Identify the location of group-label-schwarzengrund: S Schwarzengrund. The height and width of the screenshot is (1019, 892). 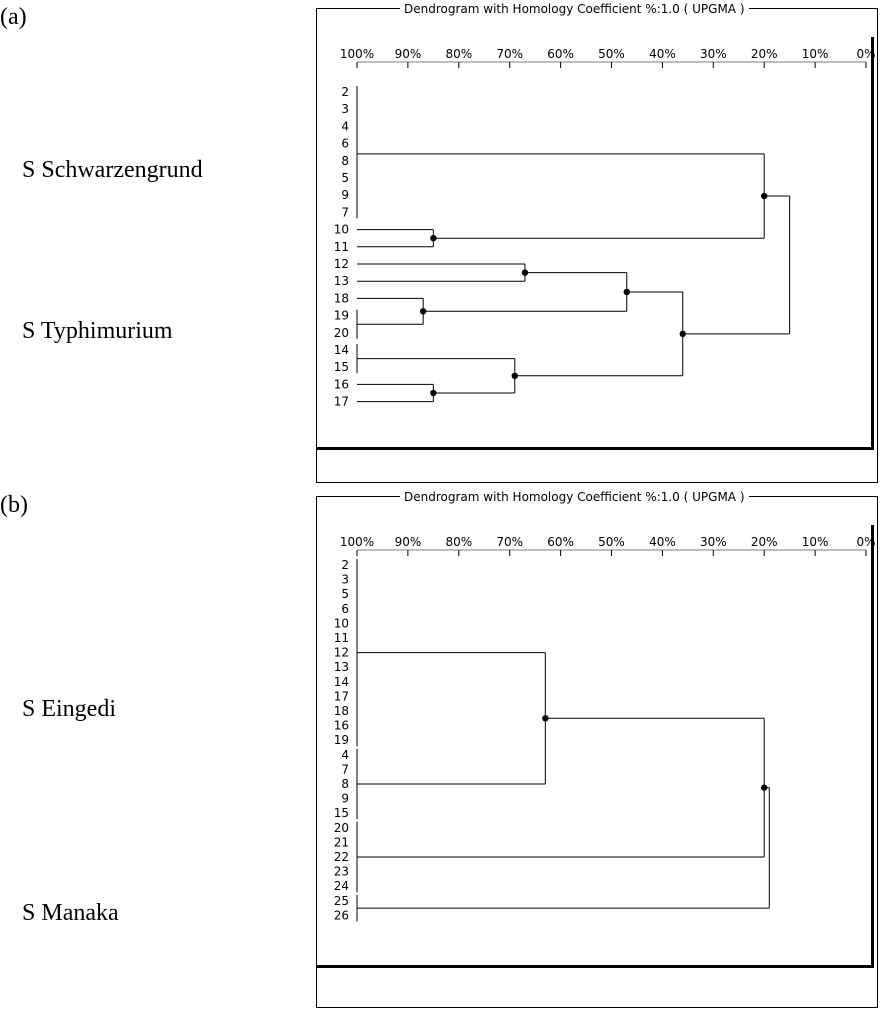
(112, 170).